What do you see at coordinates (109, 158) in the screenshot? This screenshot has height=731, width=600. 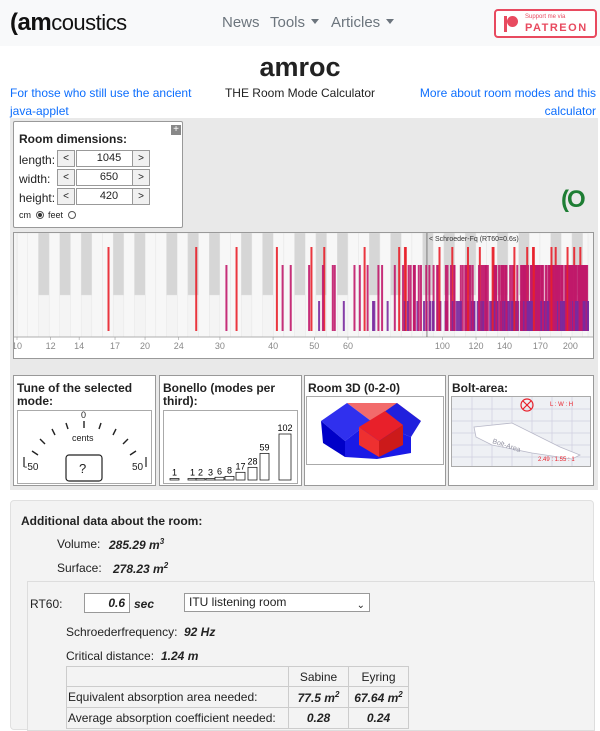 I see `length-input: 1045` at bounding box center [109, 158].